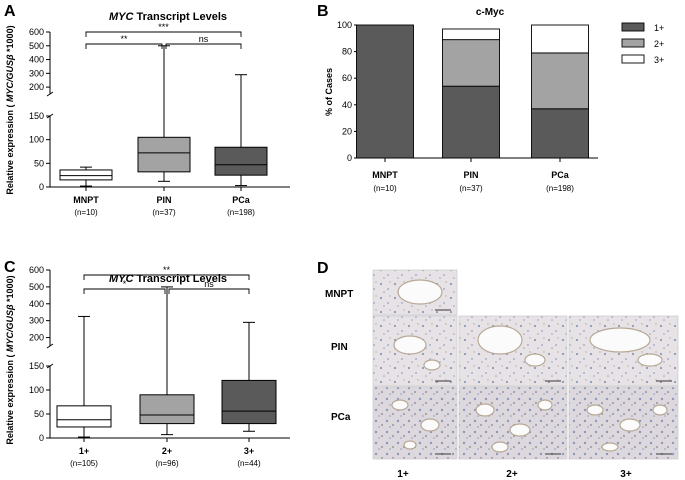 This screenshot has width=685, height=480. I want to click on panel-c-category-label: 1+, so click(84, 451).